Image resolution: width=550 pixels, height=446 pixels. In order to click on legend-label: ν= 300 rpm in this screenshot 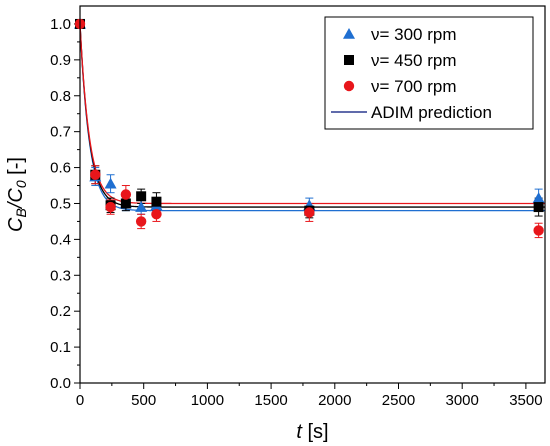, I will do `click(414, 34)`.